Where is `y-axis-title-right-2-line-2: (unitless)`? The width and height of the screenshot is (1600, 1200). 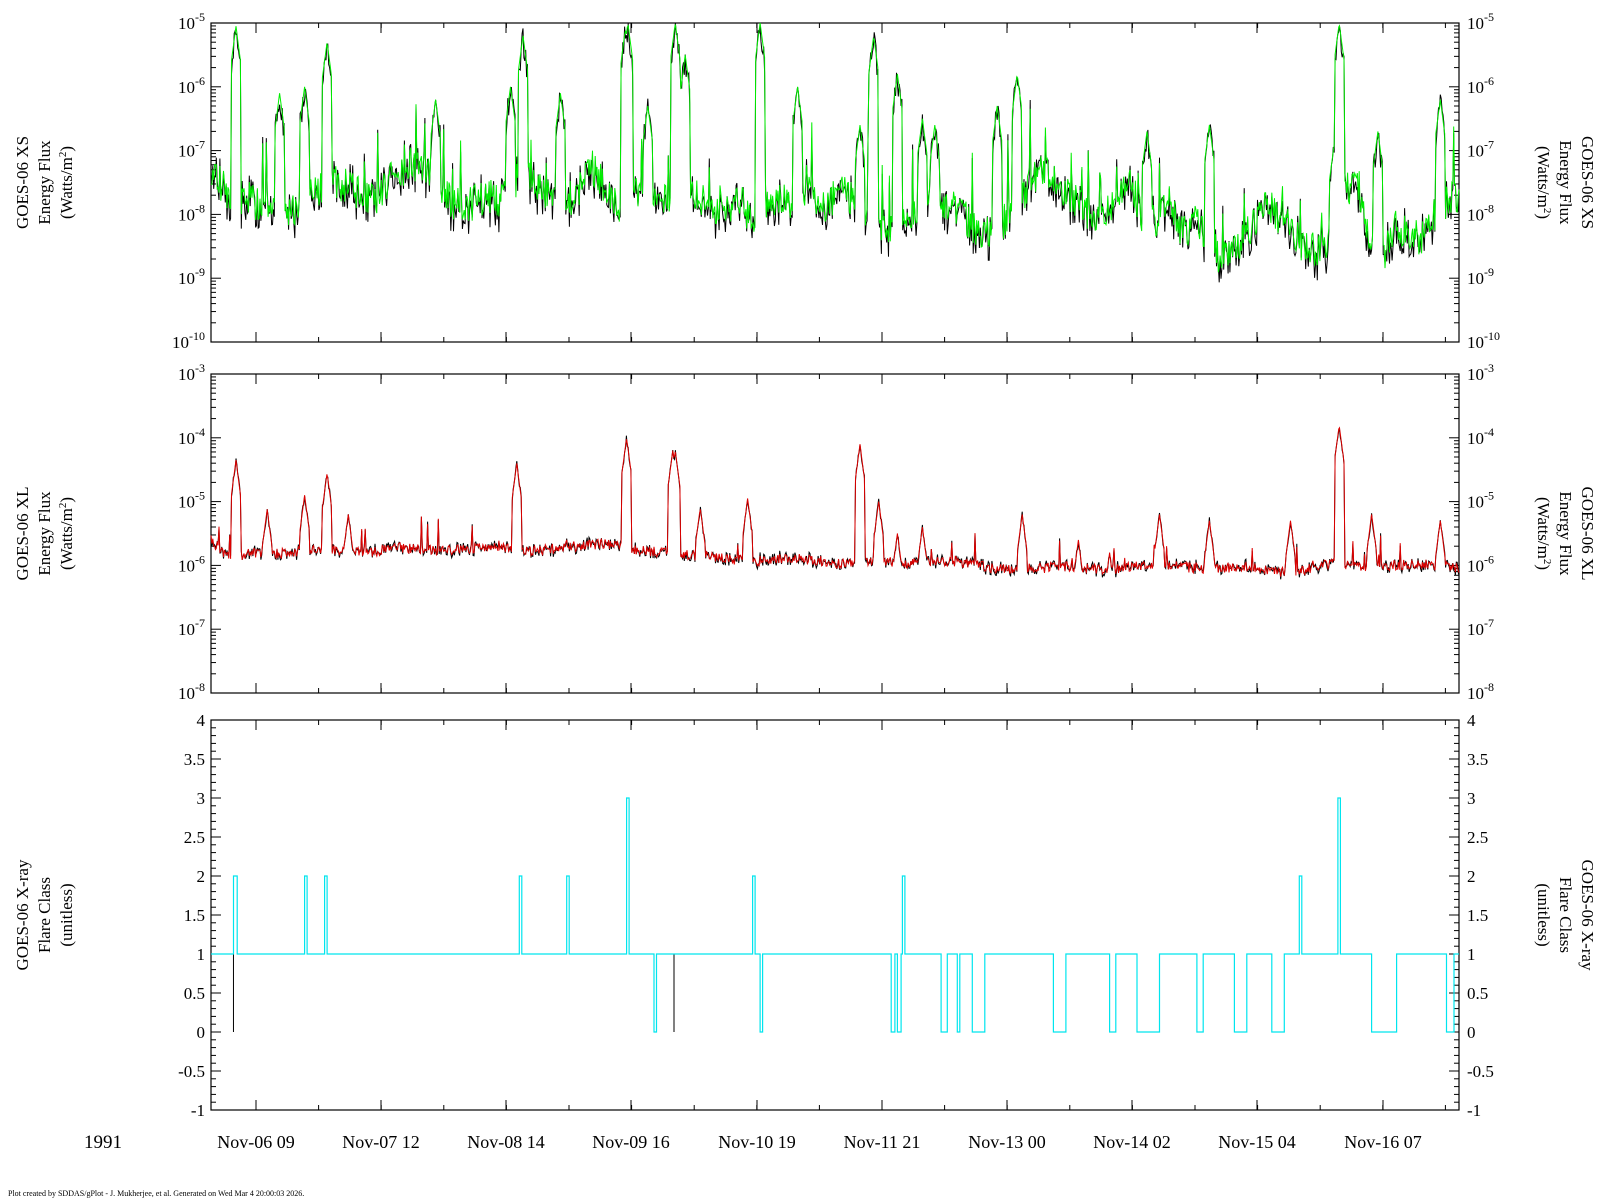
y-axis-title-right-2-line-2: (unitless) is located at coordinates (1543, 914).